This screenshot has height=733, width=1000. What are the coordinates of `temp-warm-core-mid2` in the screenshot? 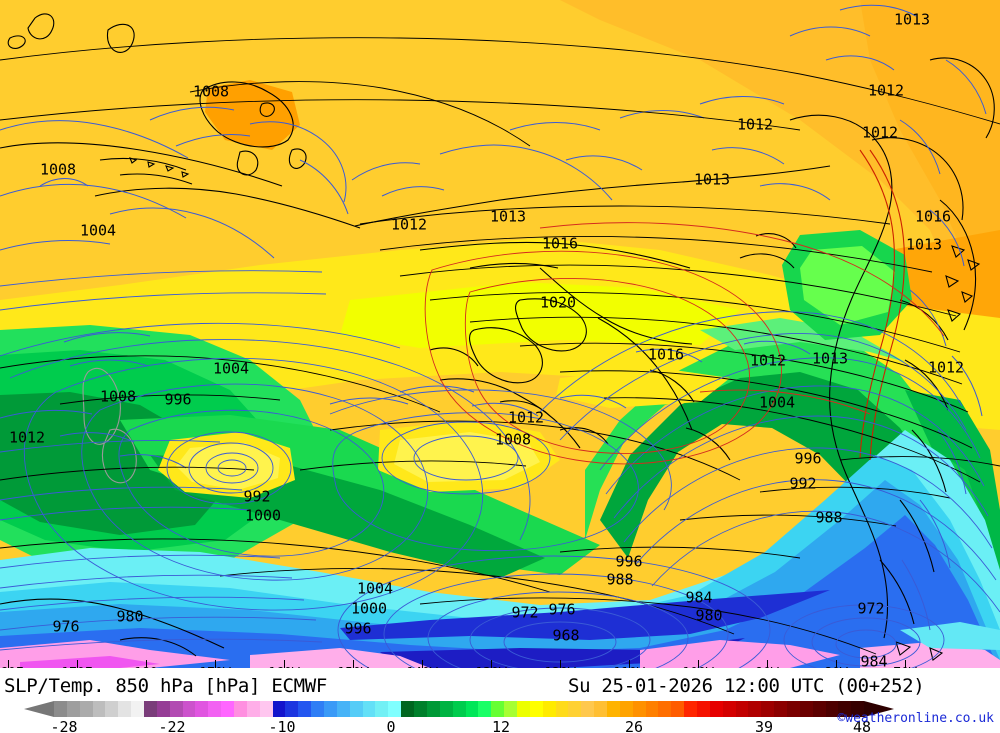 It's located at (467, 457).